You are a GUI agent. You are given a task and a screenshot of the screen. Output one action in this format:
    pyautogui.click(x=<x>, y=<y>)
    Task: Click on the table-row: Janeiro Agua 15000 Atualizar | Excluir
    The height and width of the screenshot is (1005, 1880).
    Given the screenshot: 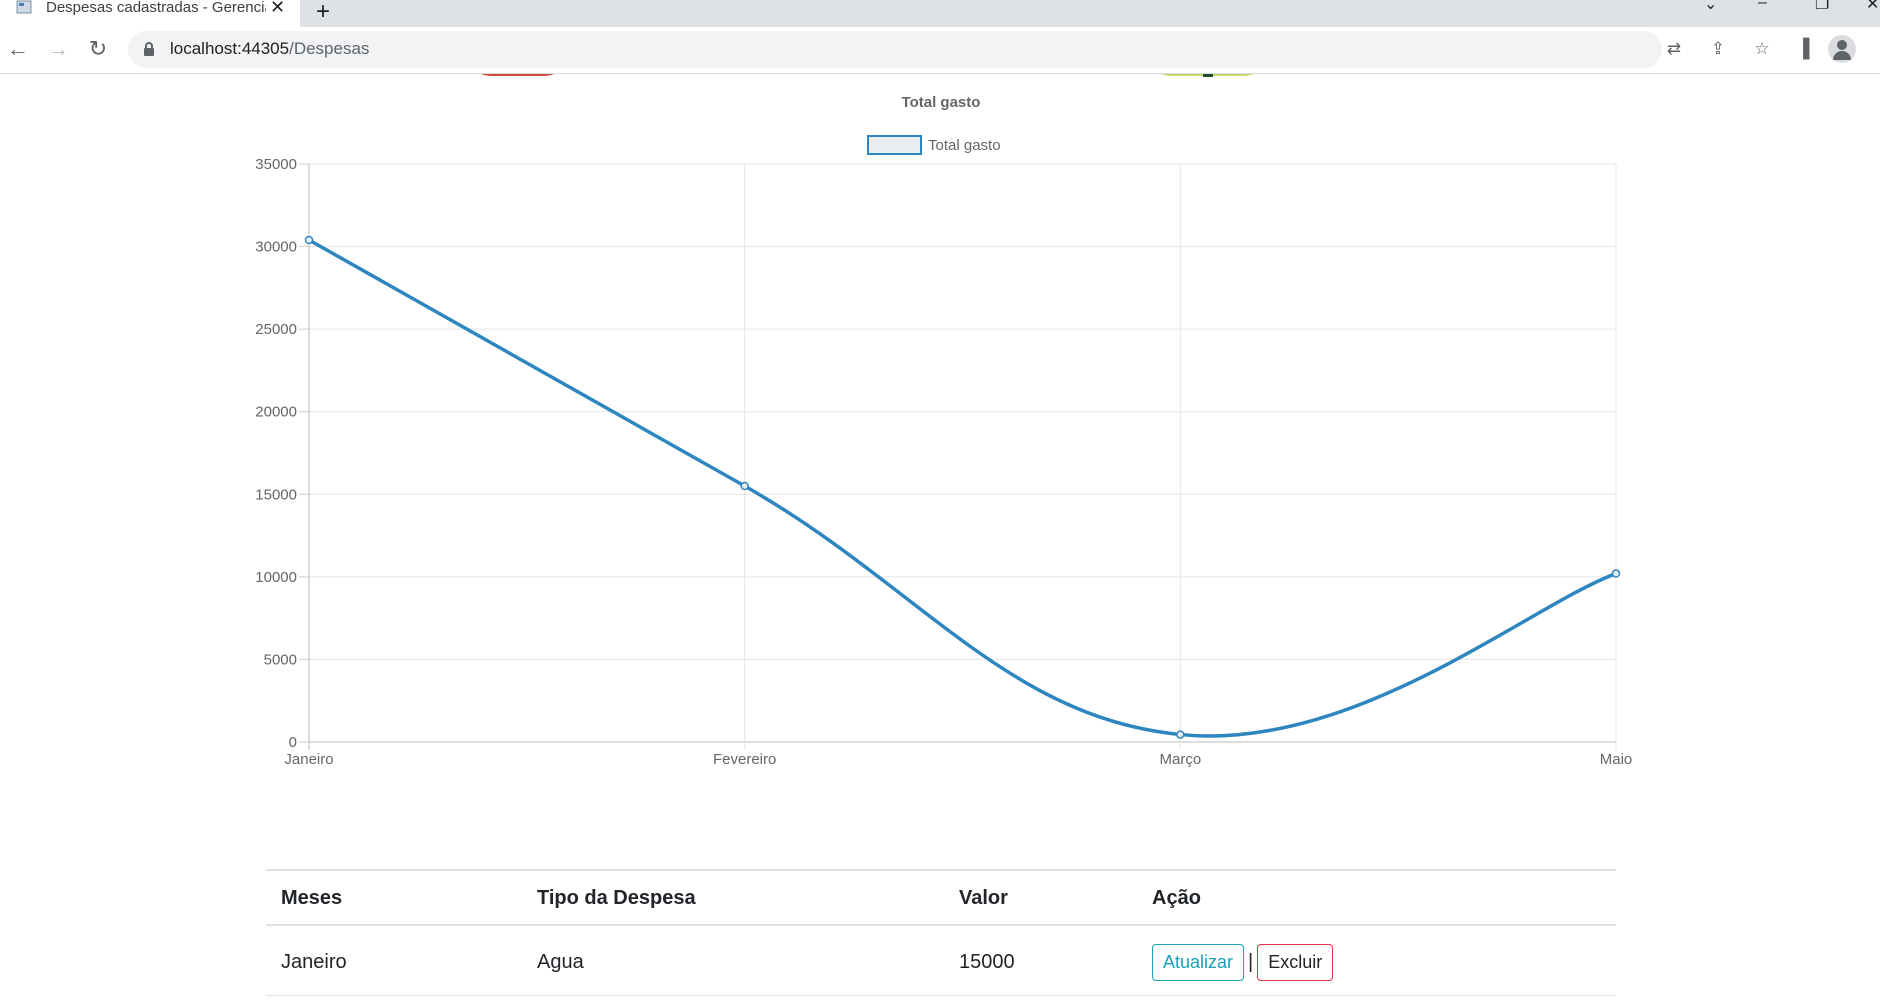 What is the action you would take?
    pyautogui.click(x=941, y=960)
    